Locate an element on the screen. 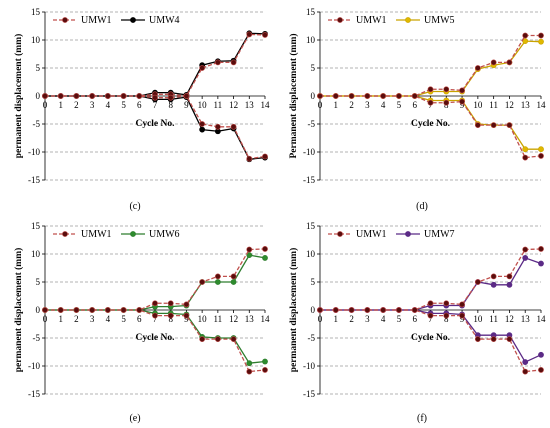  legend-label-umw6: UMW6 is located at coordinates (164, 234).